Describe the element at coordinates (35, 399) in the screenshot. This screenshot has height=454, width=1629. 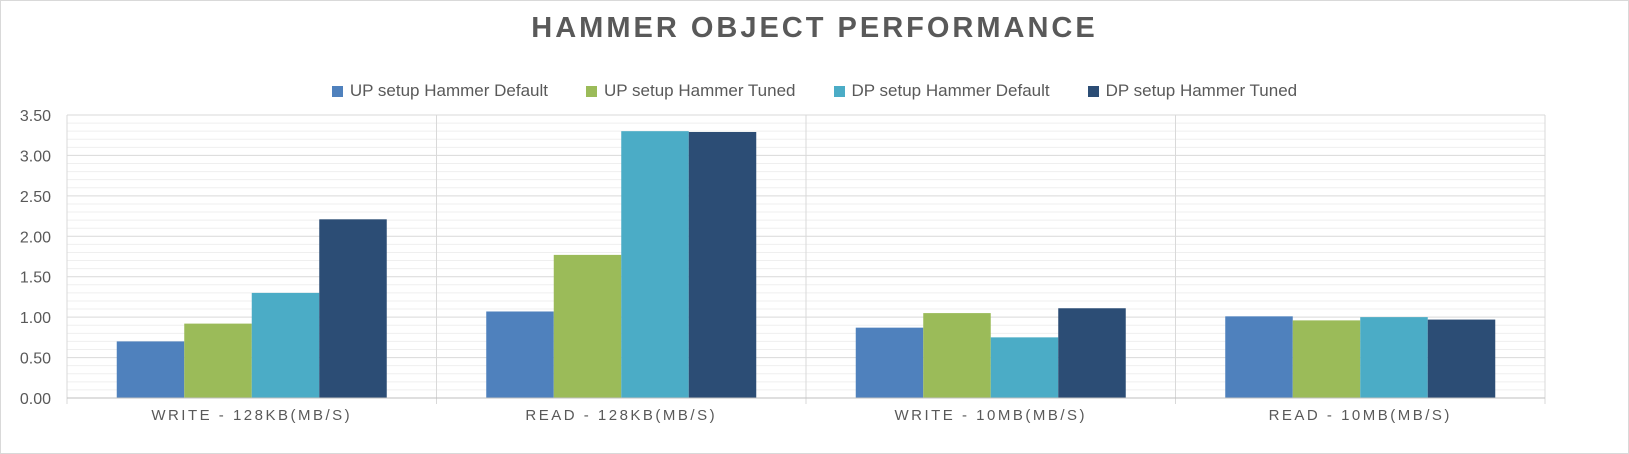
I see `y-tick-label: 0.00` at that location.